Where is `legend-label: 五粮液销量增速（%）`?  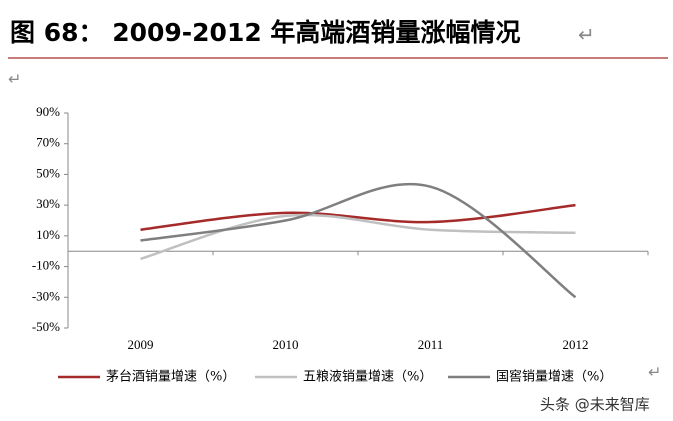
legend-label: 五粮液销量增速（%） is located at coordinates (367, 377).